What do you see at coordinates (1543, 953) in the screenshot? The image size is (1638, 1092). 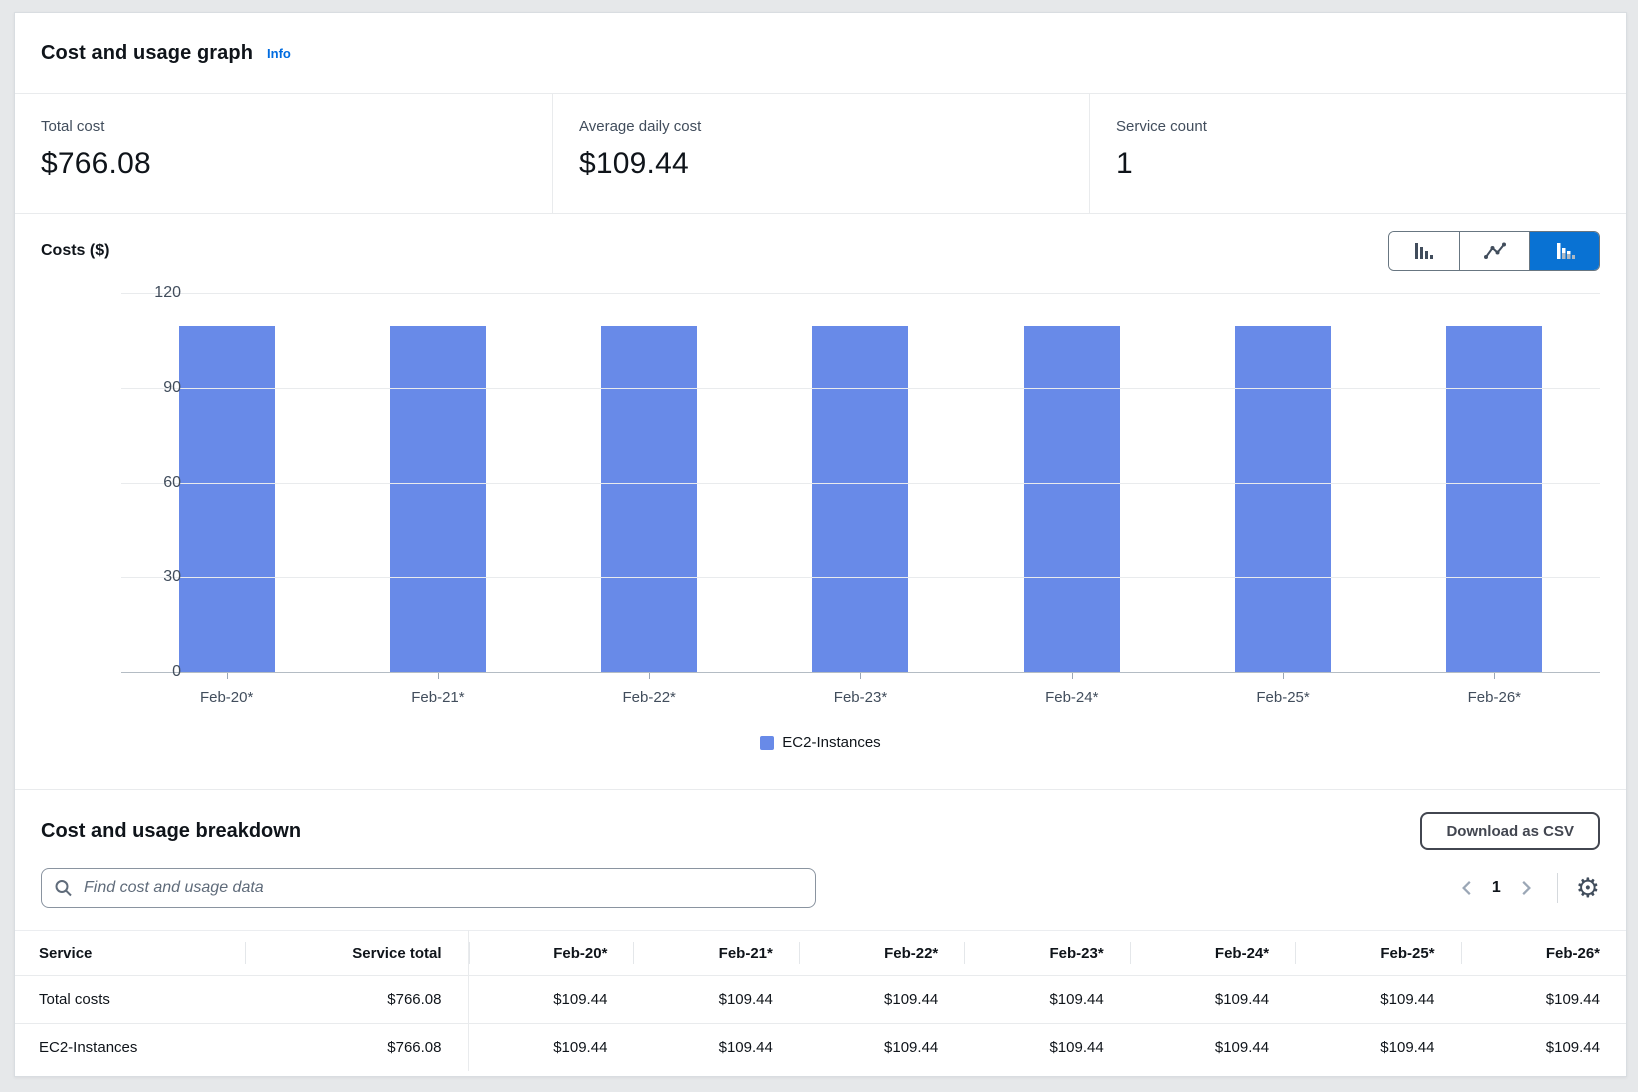 I see `column-header-feb-26-: Feb-26*` at bounding box center [1543, 953].